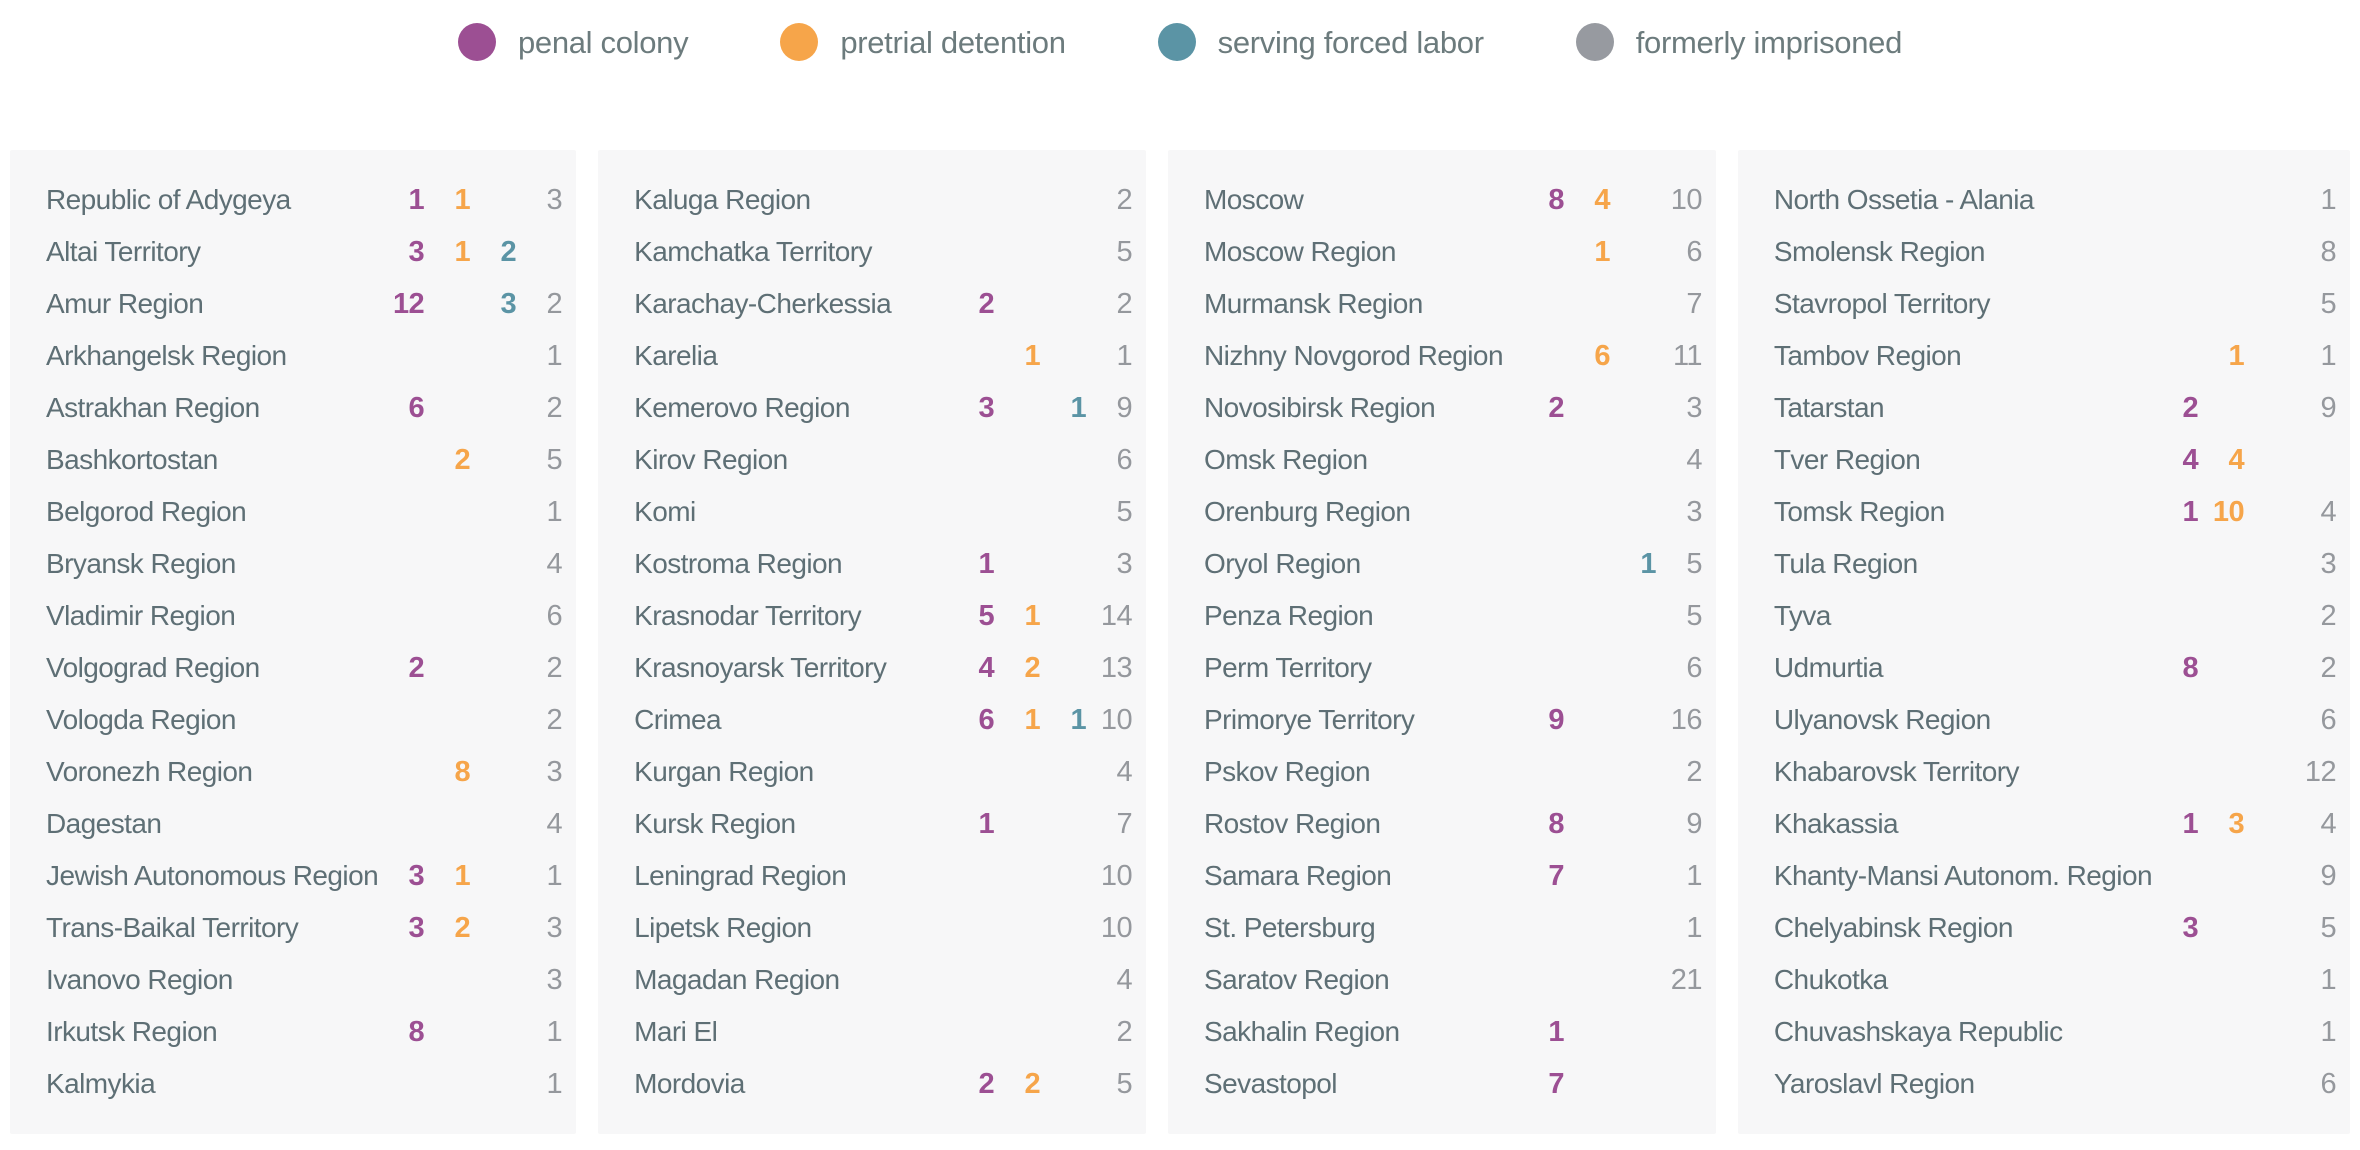 The width and height of the screenshot is (2360, 1150). What do you see at coordinates (1307, 511) in the screenshot?
I see `region-name: Orenburg Region` at bounding box center [1307, 511].